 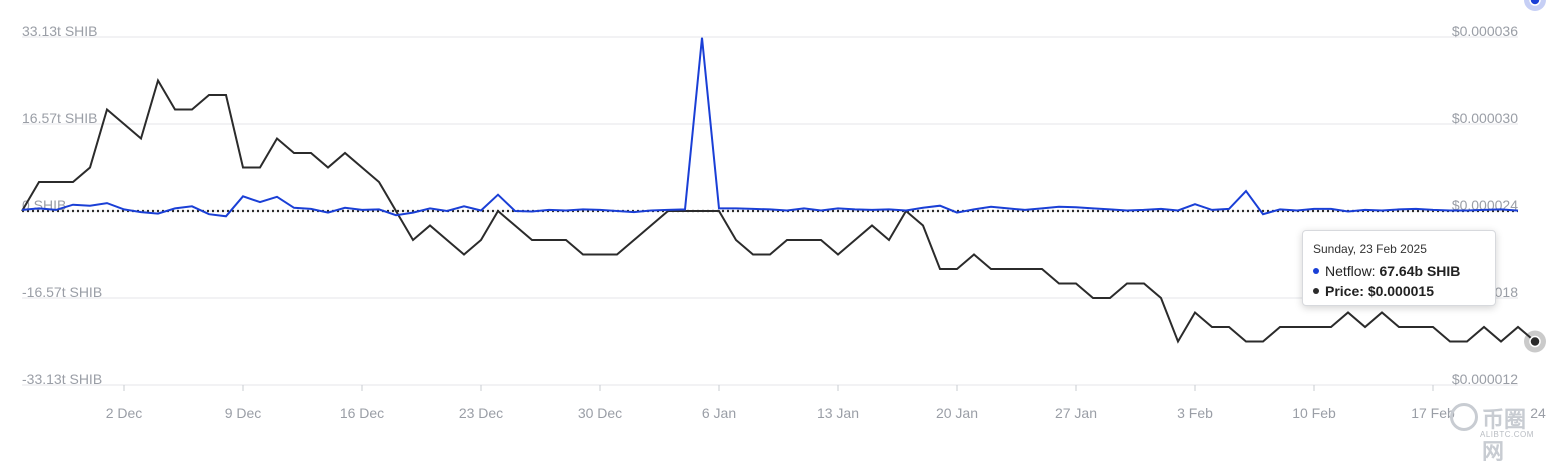 I want to click on x-tick-label: 17 Feb, so click(x=1433, y=413).